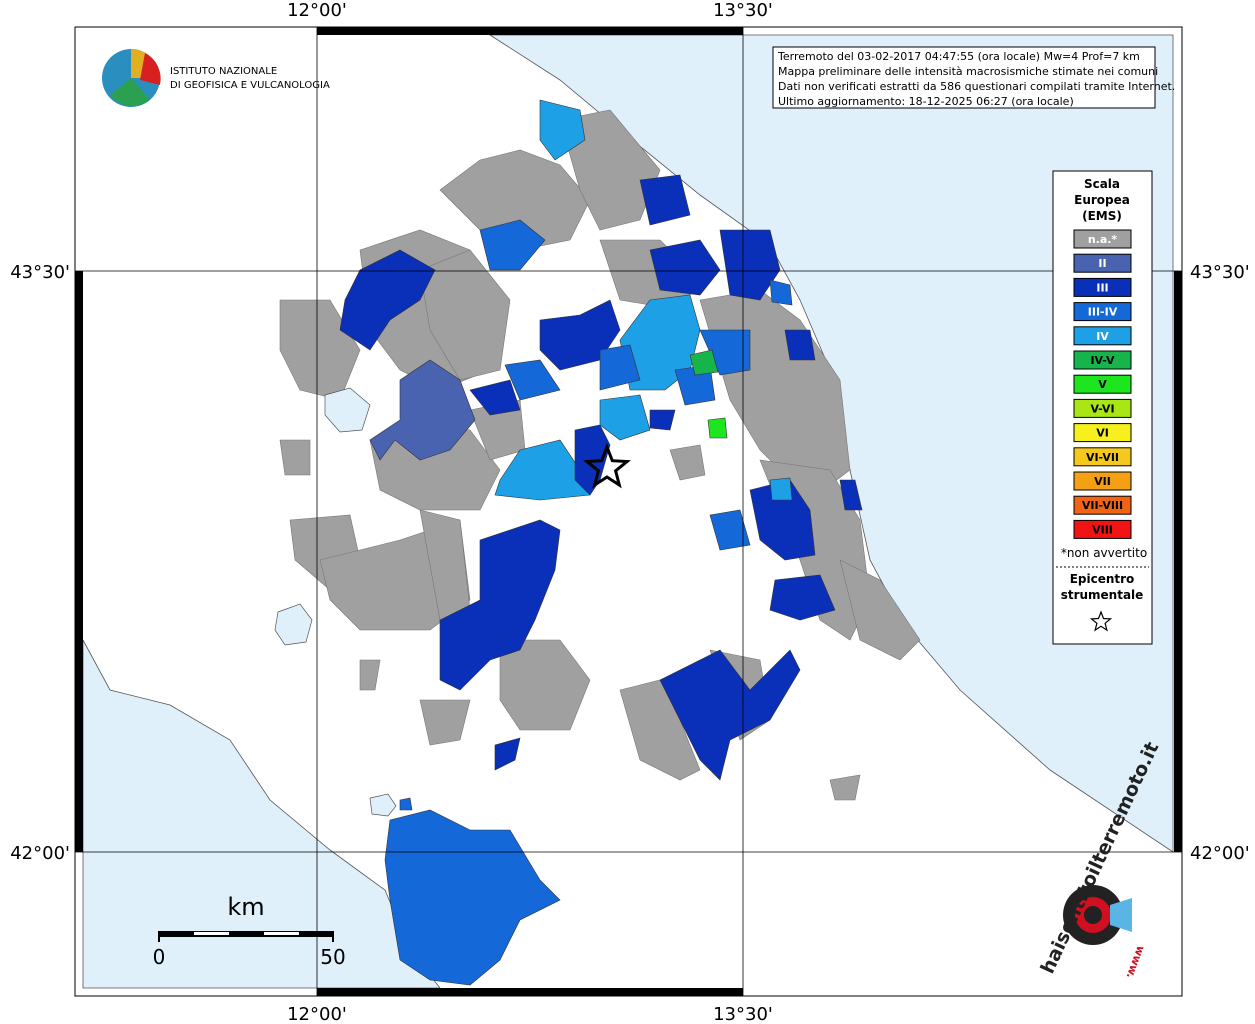 This screenshot has height=1024, width=1255. What do you see at coordinates (607, 465) in the screenshot?
I see `epicenter-star` at bounding box center [607, 465].